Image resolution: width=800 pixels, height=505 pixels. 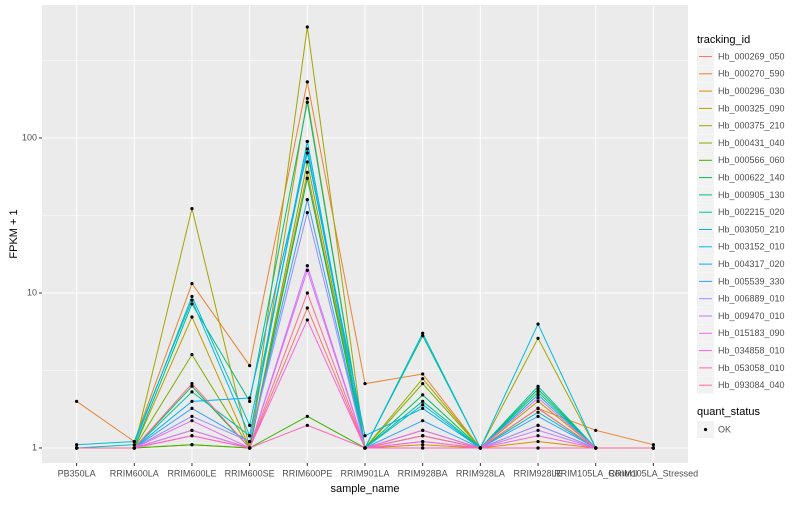 What do you see at coordinates (751, 281) in the screenshot?
I see `legend-label: Hb_005539_330` at bounding box center [751, 281].